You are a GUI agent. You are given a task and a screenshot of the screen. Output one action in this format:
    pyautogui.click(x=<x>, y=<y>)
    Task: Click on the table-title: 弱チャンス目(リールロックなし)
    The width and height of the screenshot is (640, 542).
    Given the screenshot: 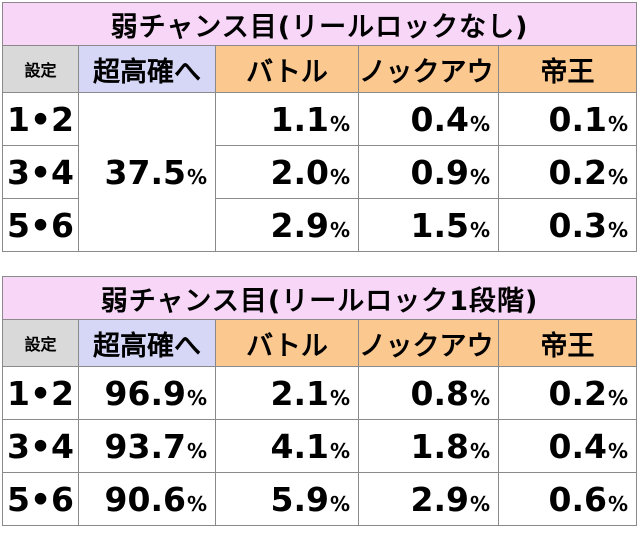 What is the action you would take?
    pyautogui.click(x=319, y=24)
    